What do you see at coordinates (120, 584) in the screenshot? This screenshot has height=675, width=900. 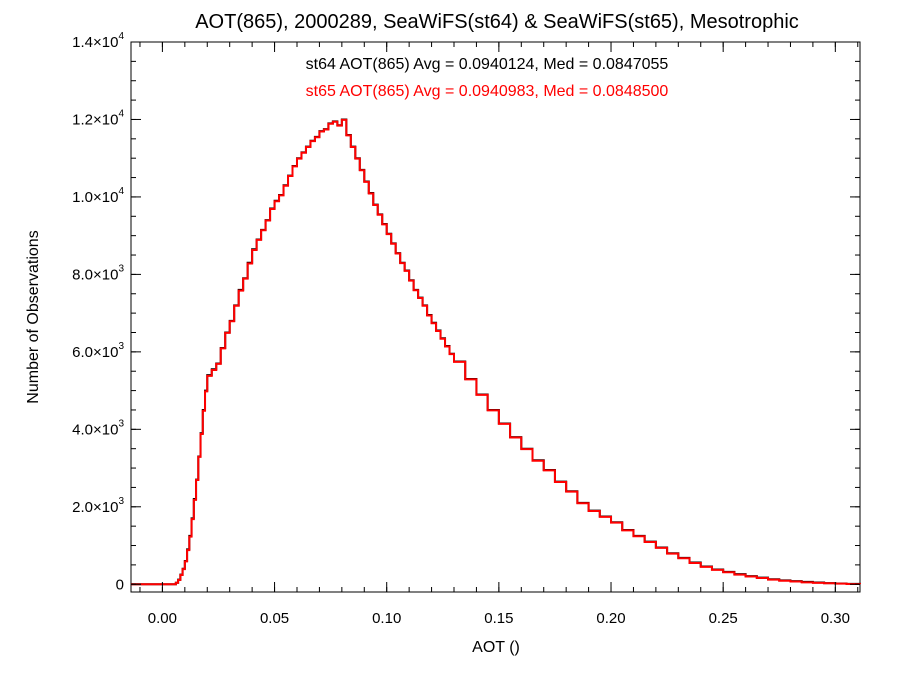 I see `y-tick-label: 0` at bounding box center [120, 584].